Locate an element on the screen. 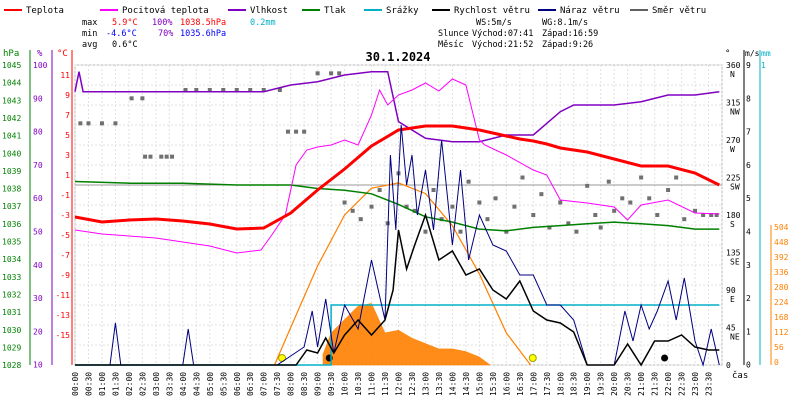 The image size is (800, 400). time-tick-label: 01:30 is located at coordinates (115, 384).